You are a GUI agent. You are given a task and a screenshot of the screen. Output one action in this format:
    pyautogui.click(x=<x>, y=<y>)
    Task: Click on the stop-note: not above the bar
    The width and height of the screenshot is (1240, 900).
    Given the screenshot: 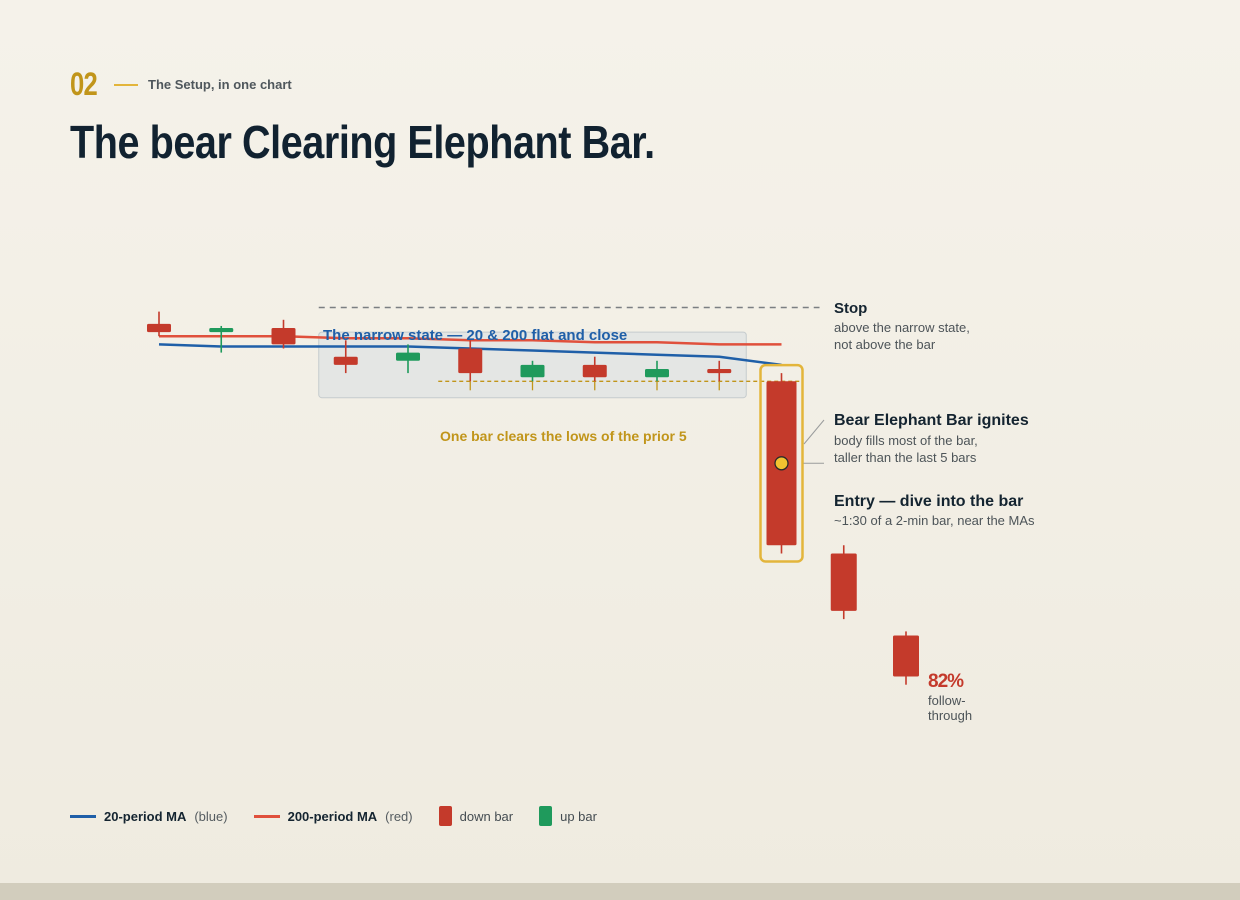 What is the action you would take?
    pyautogui.click(x=885, y=344)
    